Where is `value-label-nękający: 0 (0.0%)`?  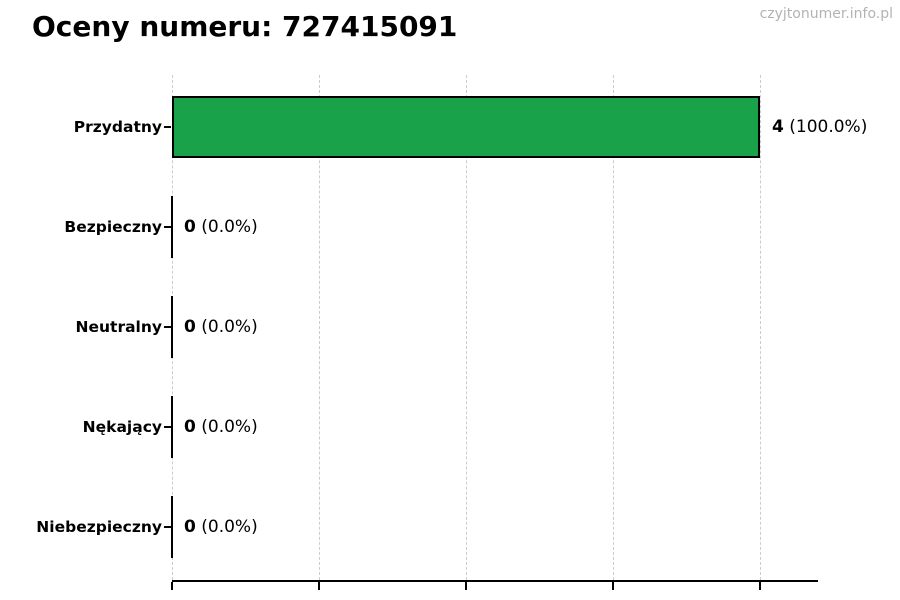
value-label-nękający: 0 (0.0%) is located at coordinates (221, 427).